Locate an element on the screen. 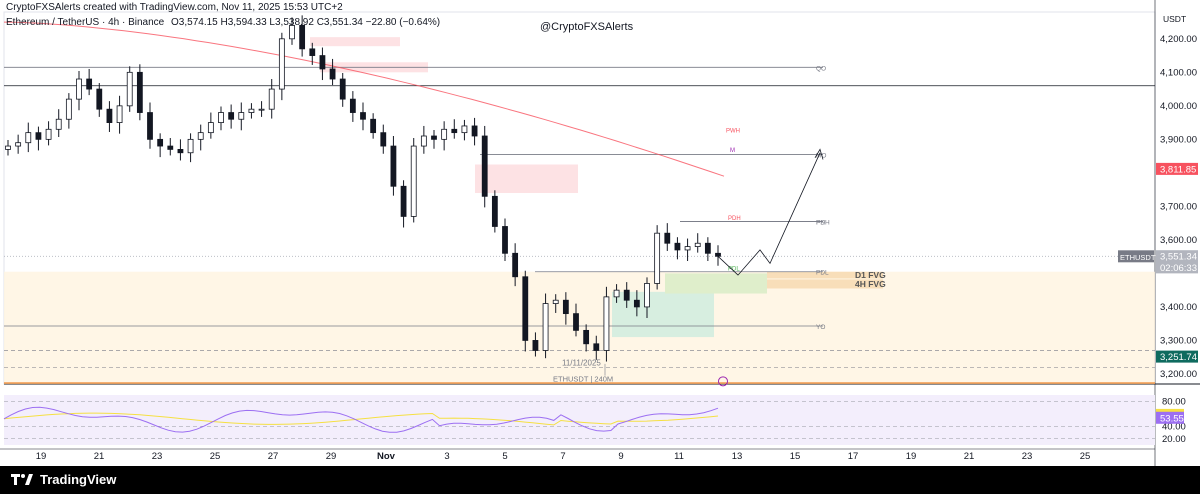  symbol-badge-label: ETHUSDT is located at coordinates (1138, 257).